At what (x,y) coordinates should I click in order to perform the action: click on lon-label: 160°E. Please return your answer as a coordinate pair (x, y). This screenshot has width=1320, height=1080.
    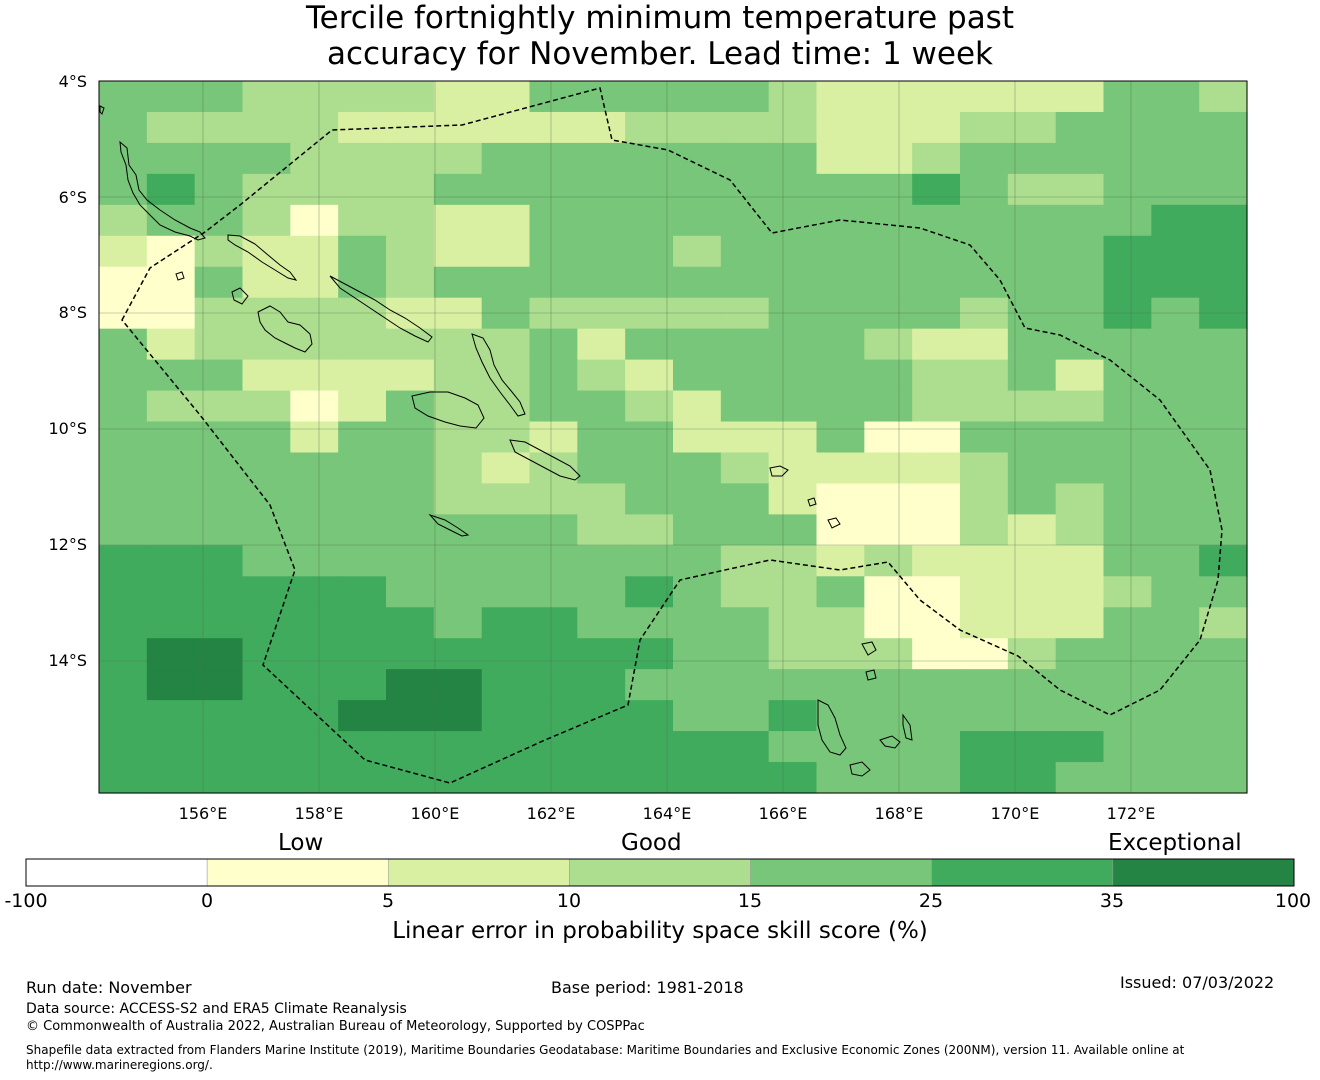
    Looking at the image, I should click on (435, 813).